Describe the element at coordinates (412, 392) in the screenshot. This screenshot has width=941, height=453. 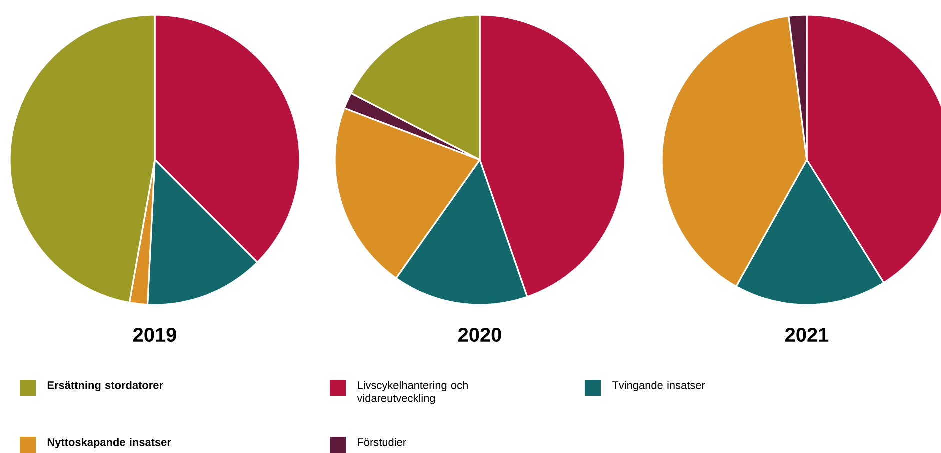
I see `legend-label: Livscykelhantering och vidareutveckling` at that location.